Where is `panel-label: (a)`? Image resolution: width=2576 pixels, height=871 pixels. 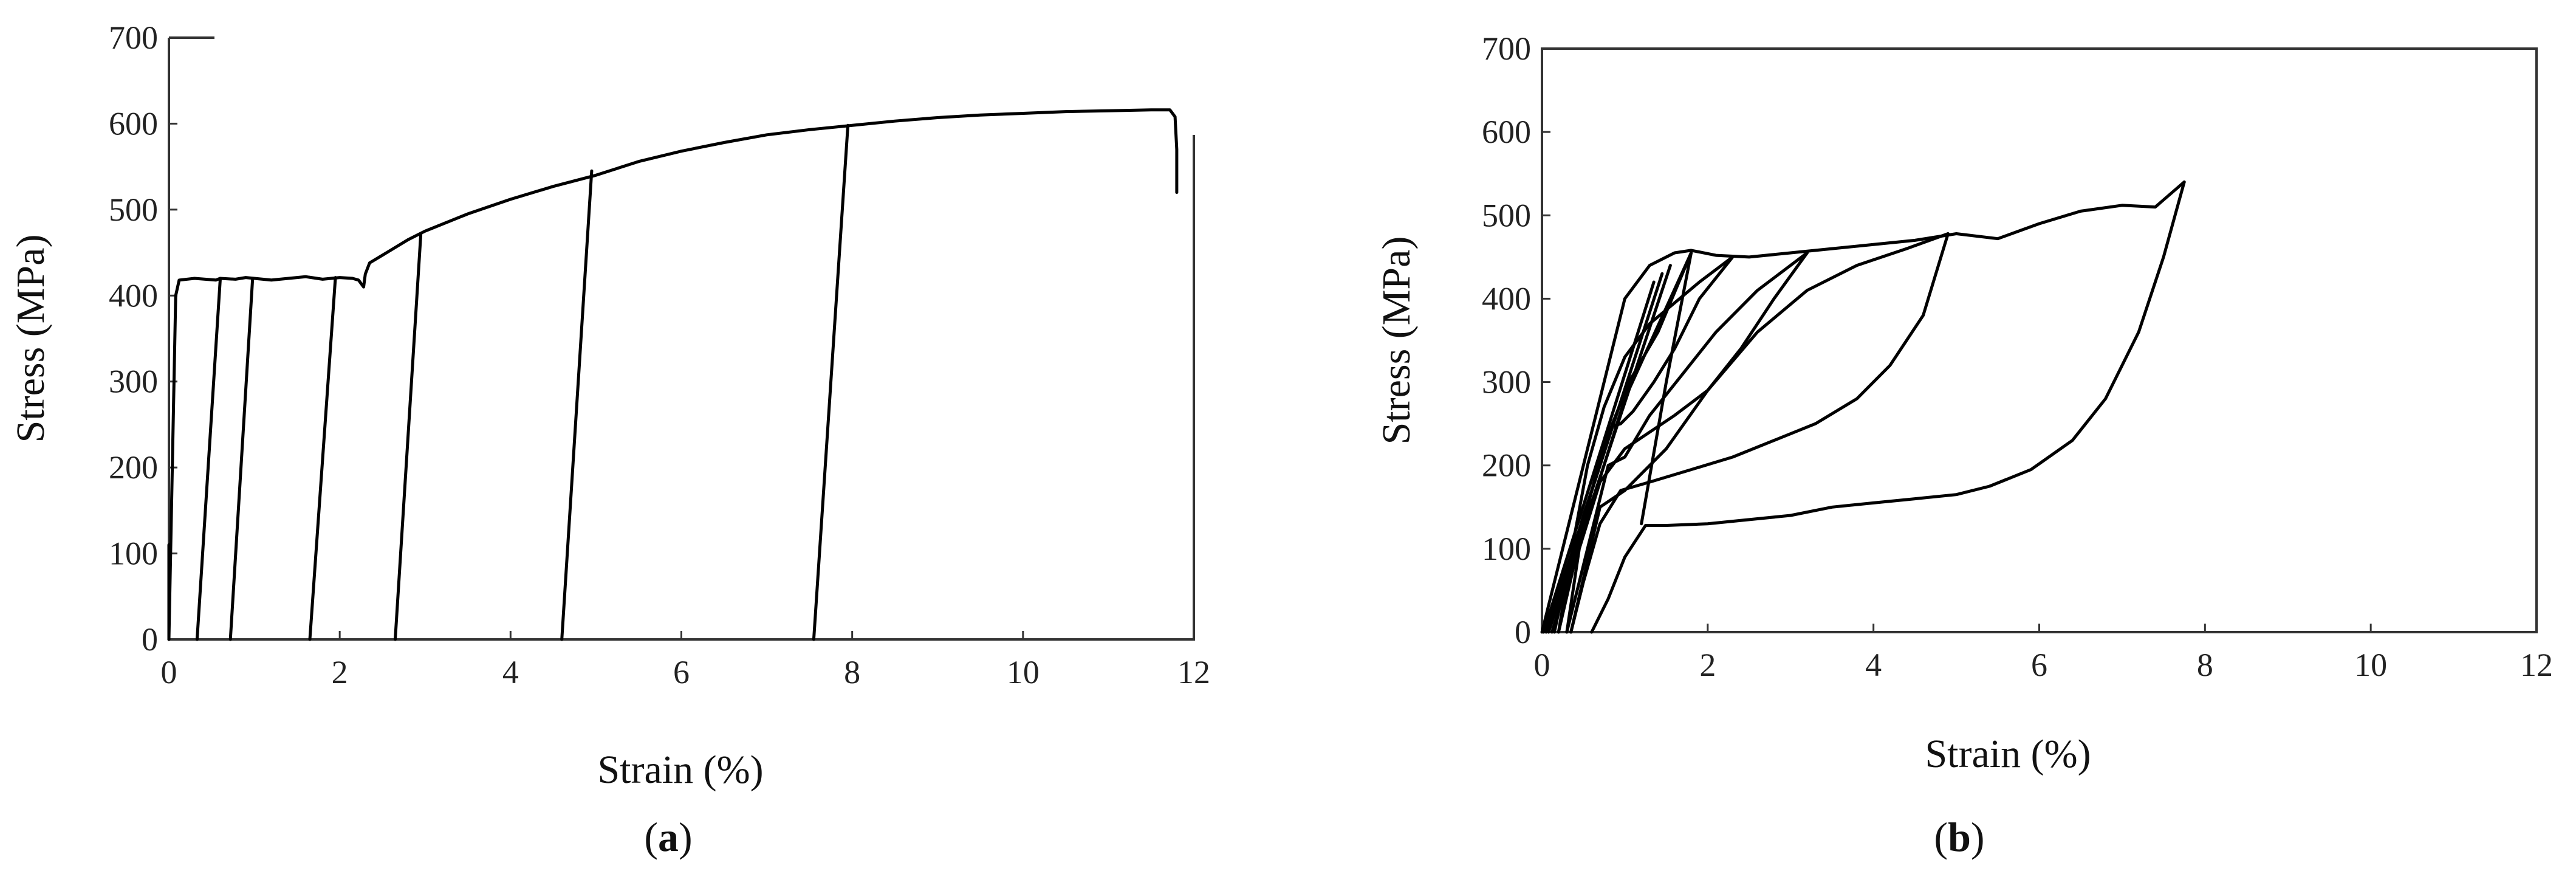
panel-label: (a) is located at coordinates (668, 837).